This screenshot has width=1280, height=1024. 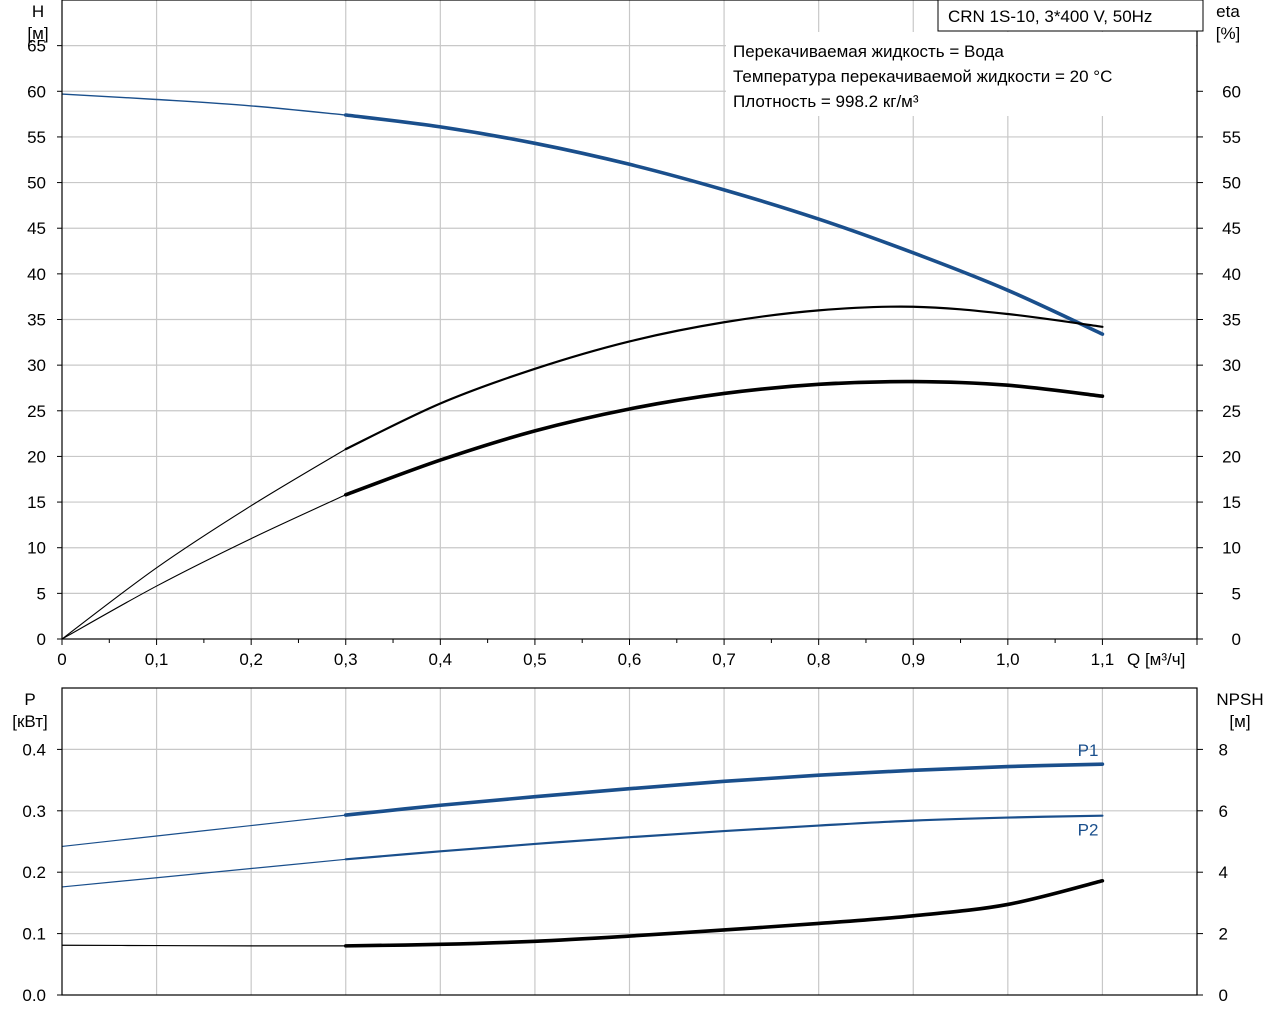 I want to click on curve-npsh-extended, so click(x=203, y=945).